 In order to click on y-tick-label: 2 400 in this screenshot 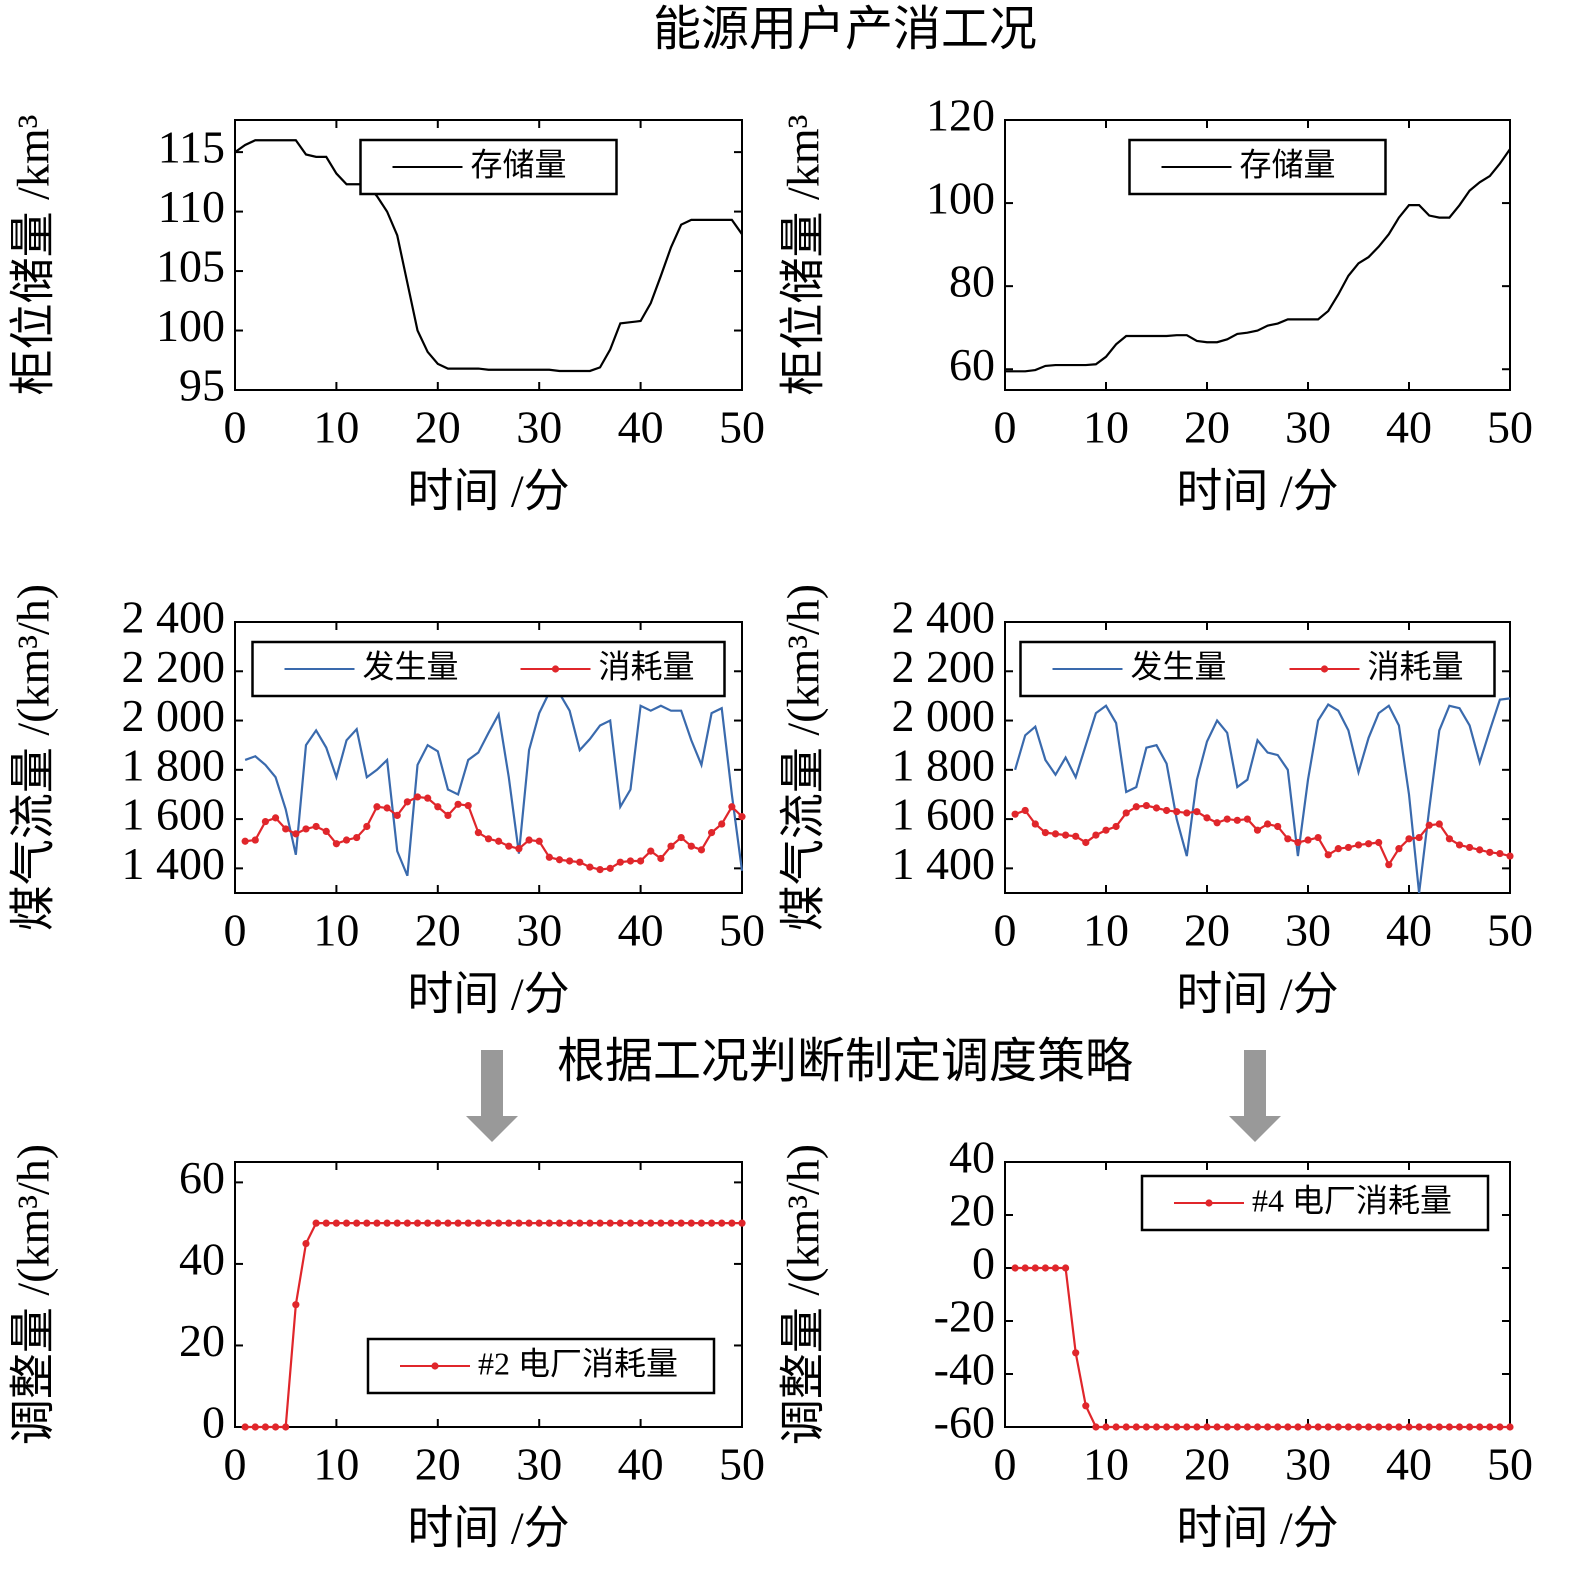, I will do `click(944, 617)`.